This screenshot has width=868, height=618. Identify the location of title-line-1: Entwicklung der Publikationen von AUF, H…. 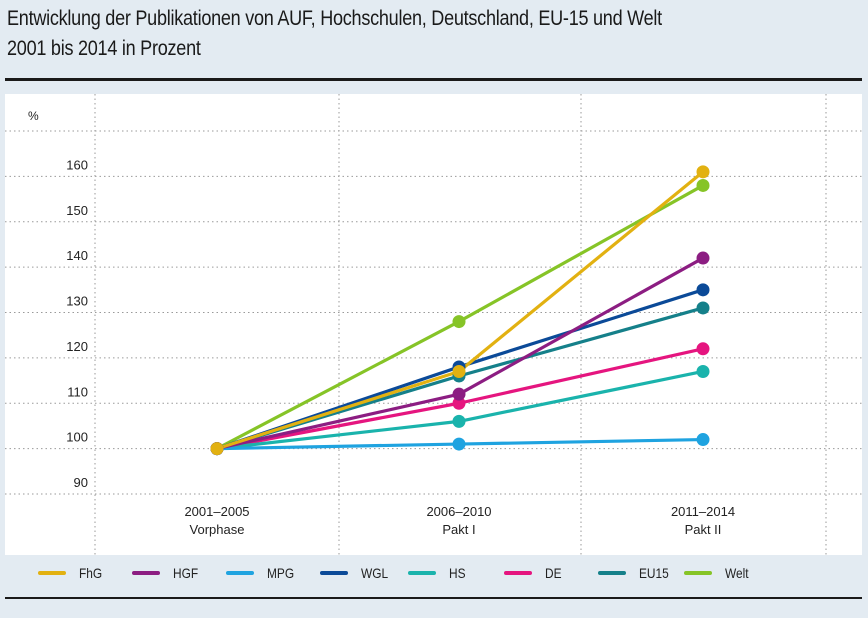
(334, 18).